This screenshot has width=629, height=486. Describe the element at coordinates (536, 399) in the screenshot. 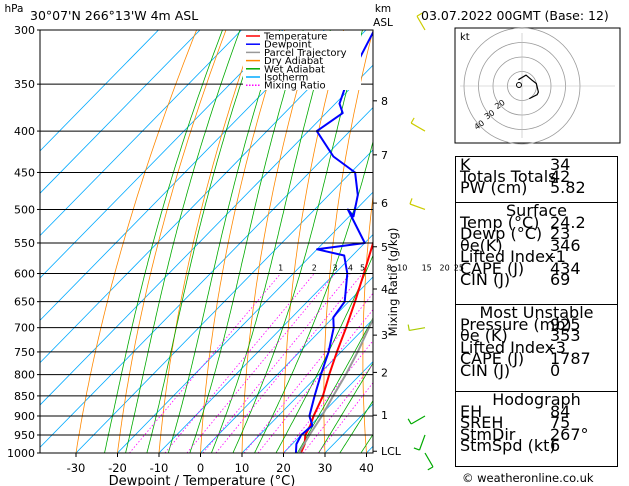

I see `hodo-title: Hodograph` at that location.